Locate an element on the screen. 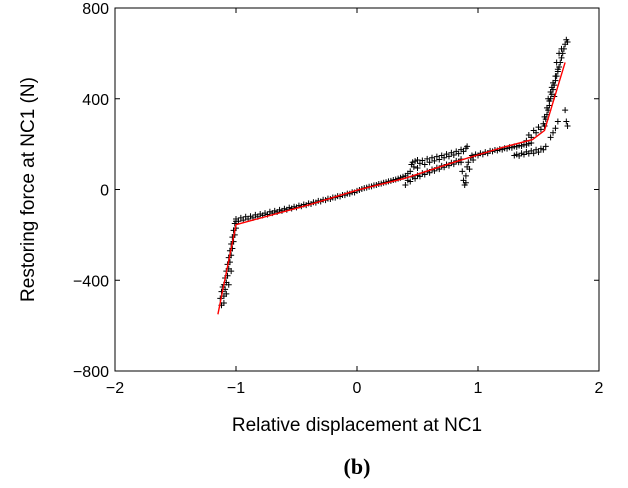  x-tick-label: −1 is located at coordinates (236, 388).